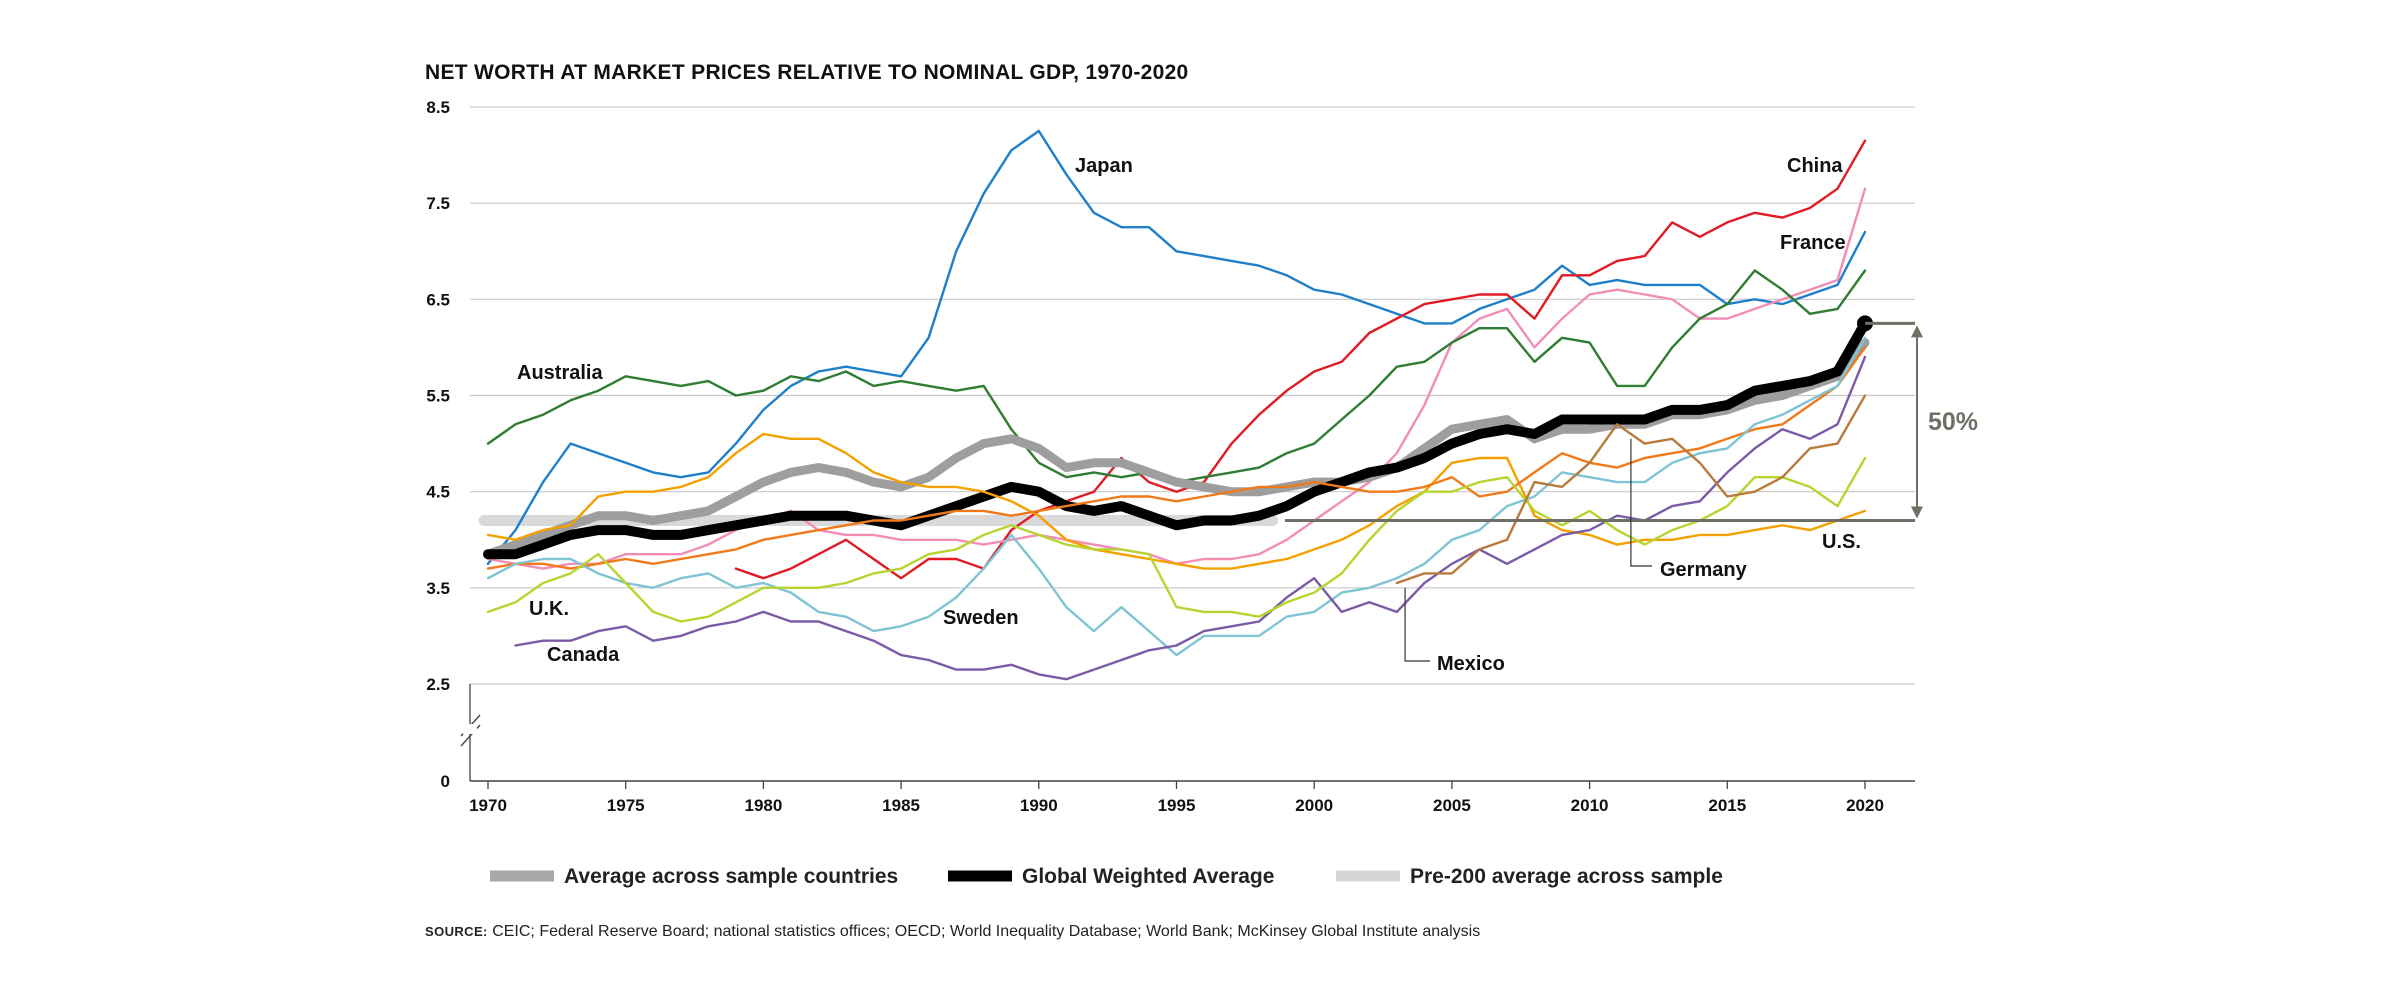  What do you see at coordinates (1471, 664) in the screenshot?
I see `label-mexico: Mexico` at bounding box center [1471, 664].